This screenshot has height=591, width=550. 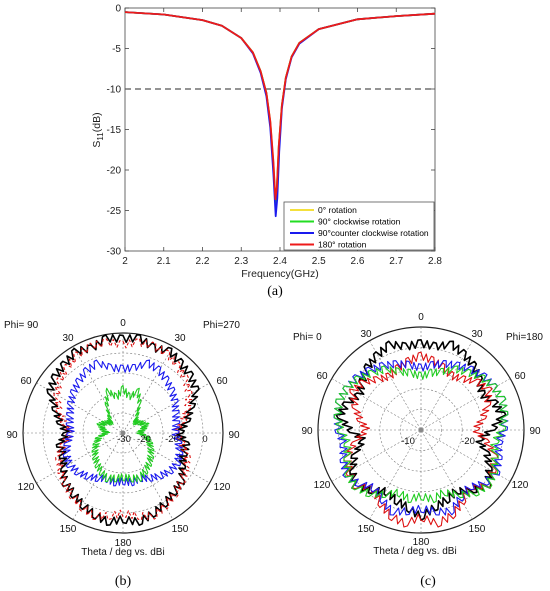 What do you see at coordinates (203, 261) in the screenshot?
I see `x-tick-label: 2.2` at bounding box center [203, 261].